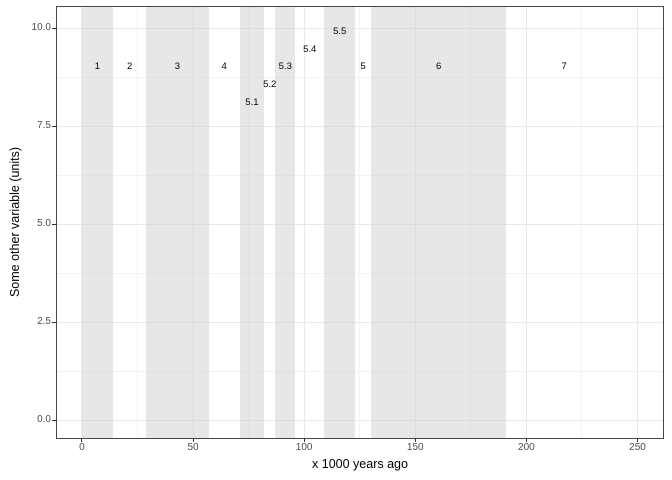 Image resolution: width=672 pixels, height=480 pixels. I want to click on x-tick-label: 150, so click(415, 447).